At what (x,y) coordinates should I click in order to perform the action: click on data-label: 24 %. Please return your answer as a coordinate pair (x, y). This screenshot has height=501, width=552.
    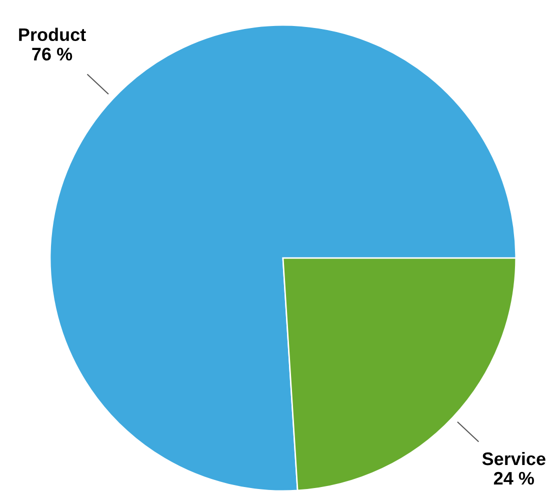
    Looking at the image, I should click on (514, 478).